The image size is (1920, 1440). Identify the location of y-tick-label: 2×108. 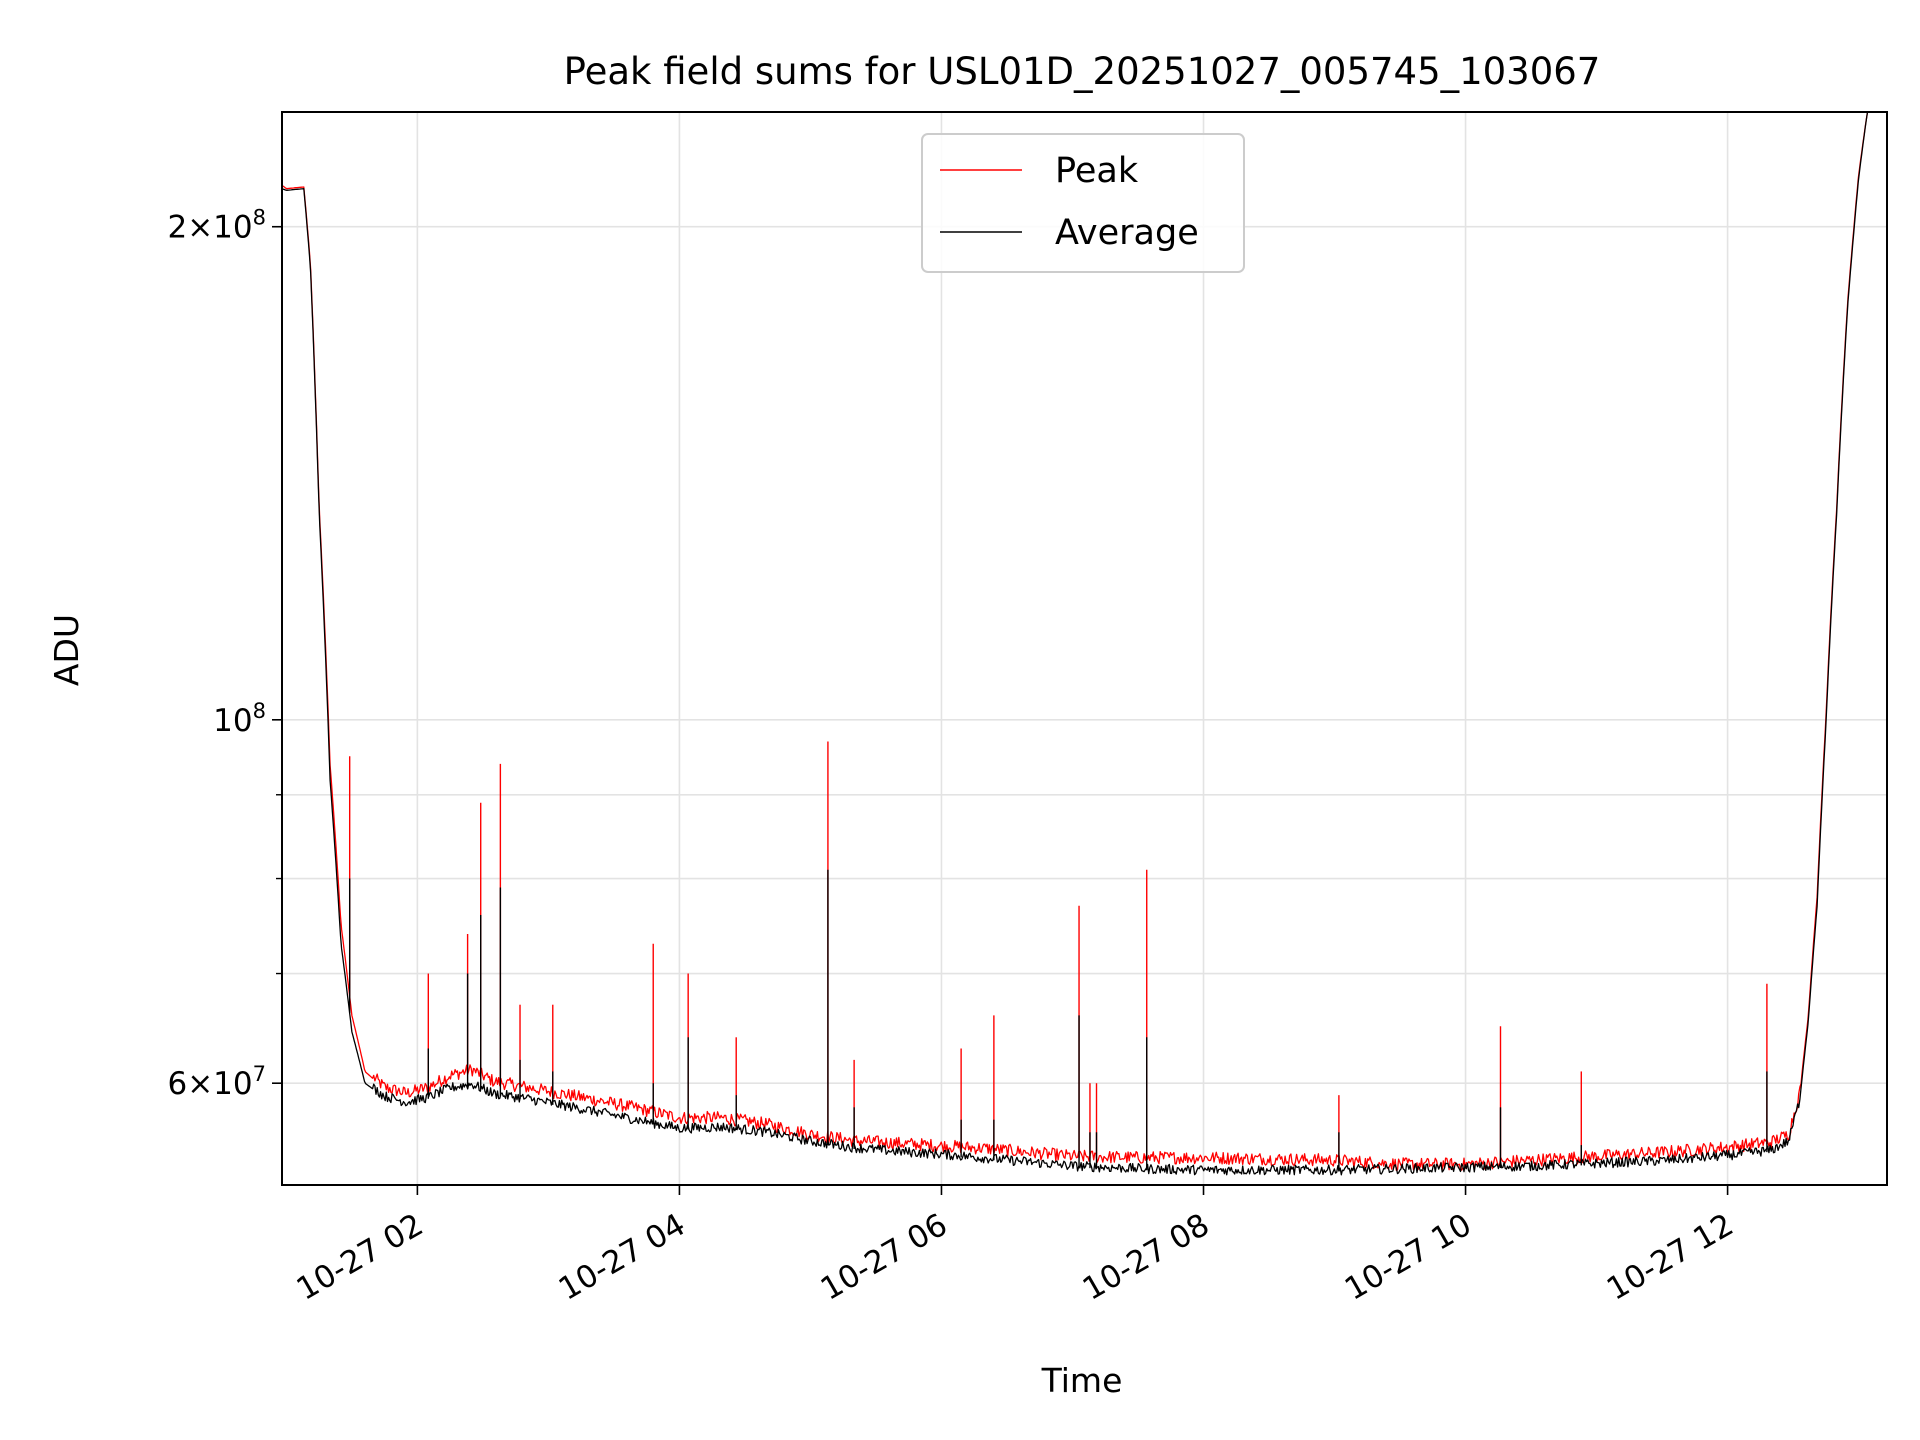
(216, 226).